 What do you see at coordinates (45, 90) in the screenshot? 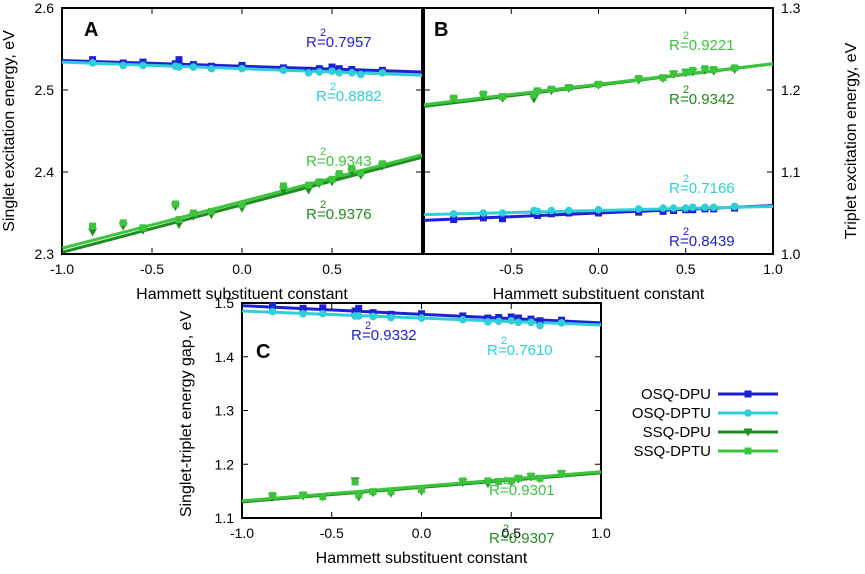
I see `panel-A-ytick-label: 2.5` at bounding box center [45, 90].